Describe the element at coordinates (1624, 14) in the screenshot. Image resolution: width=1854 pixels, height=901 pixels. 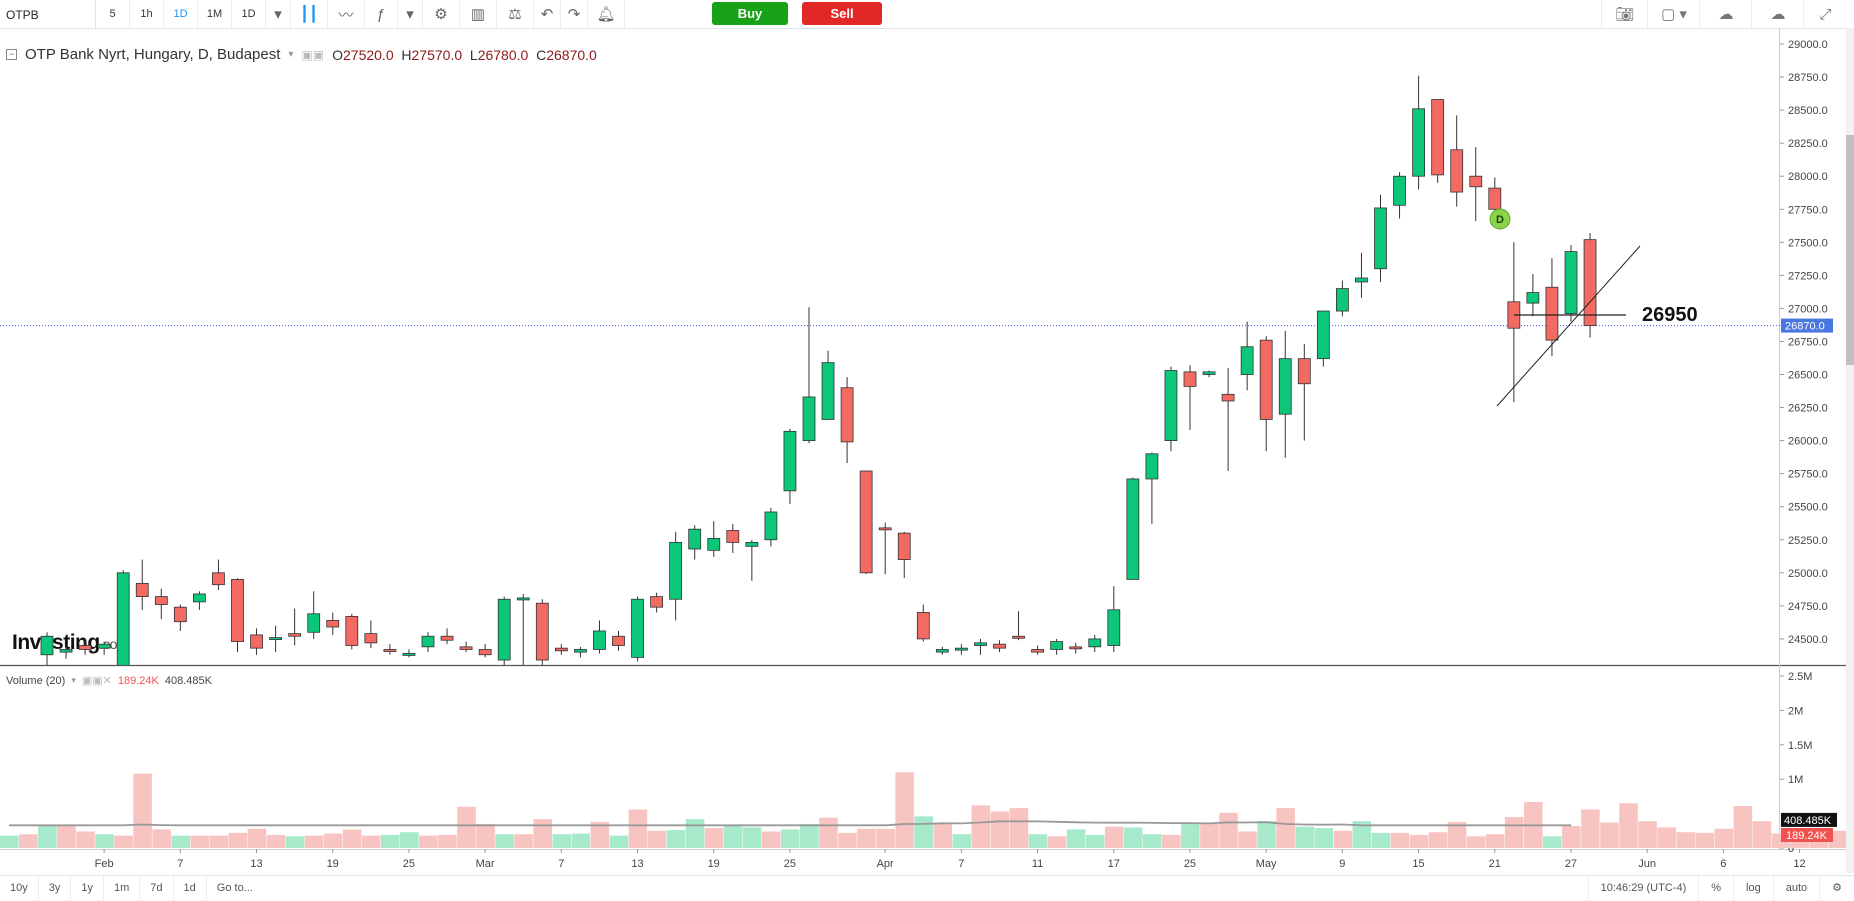
I see `camera-icon: 📷︎` at that location.